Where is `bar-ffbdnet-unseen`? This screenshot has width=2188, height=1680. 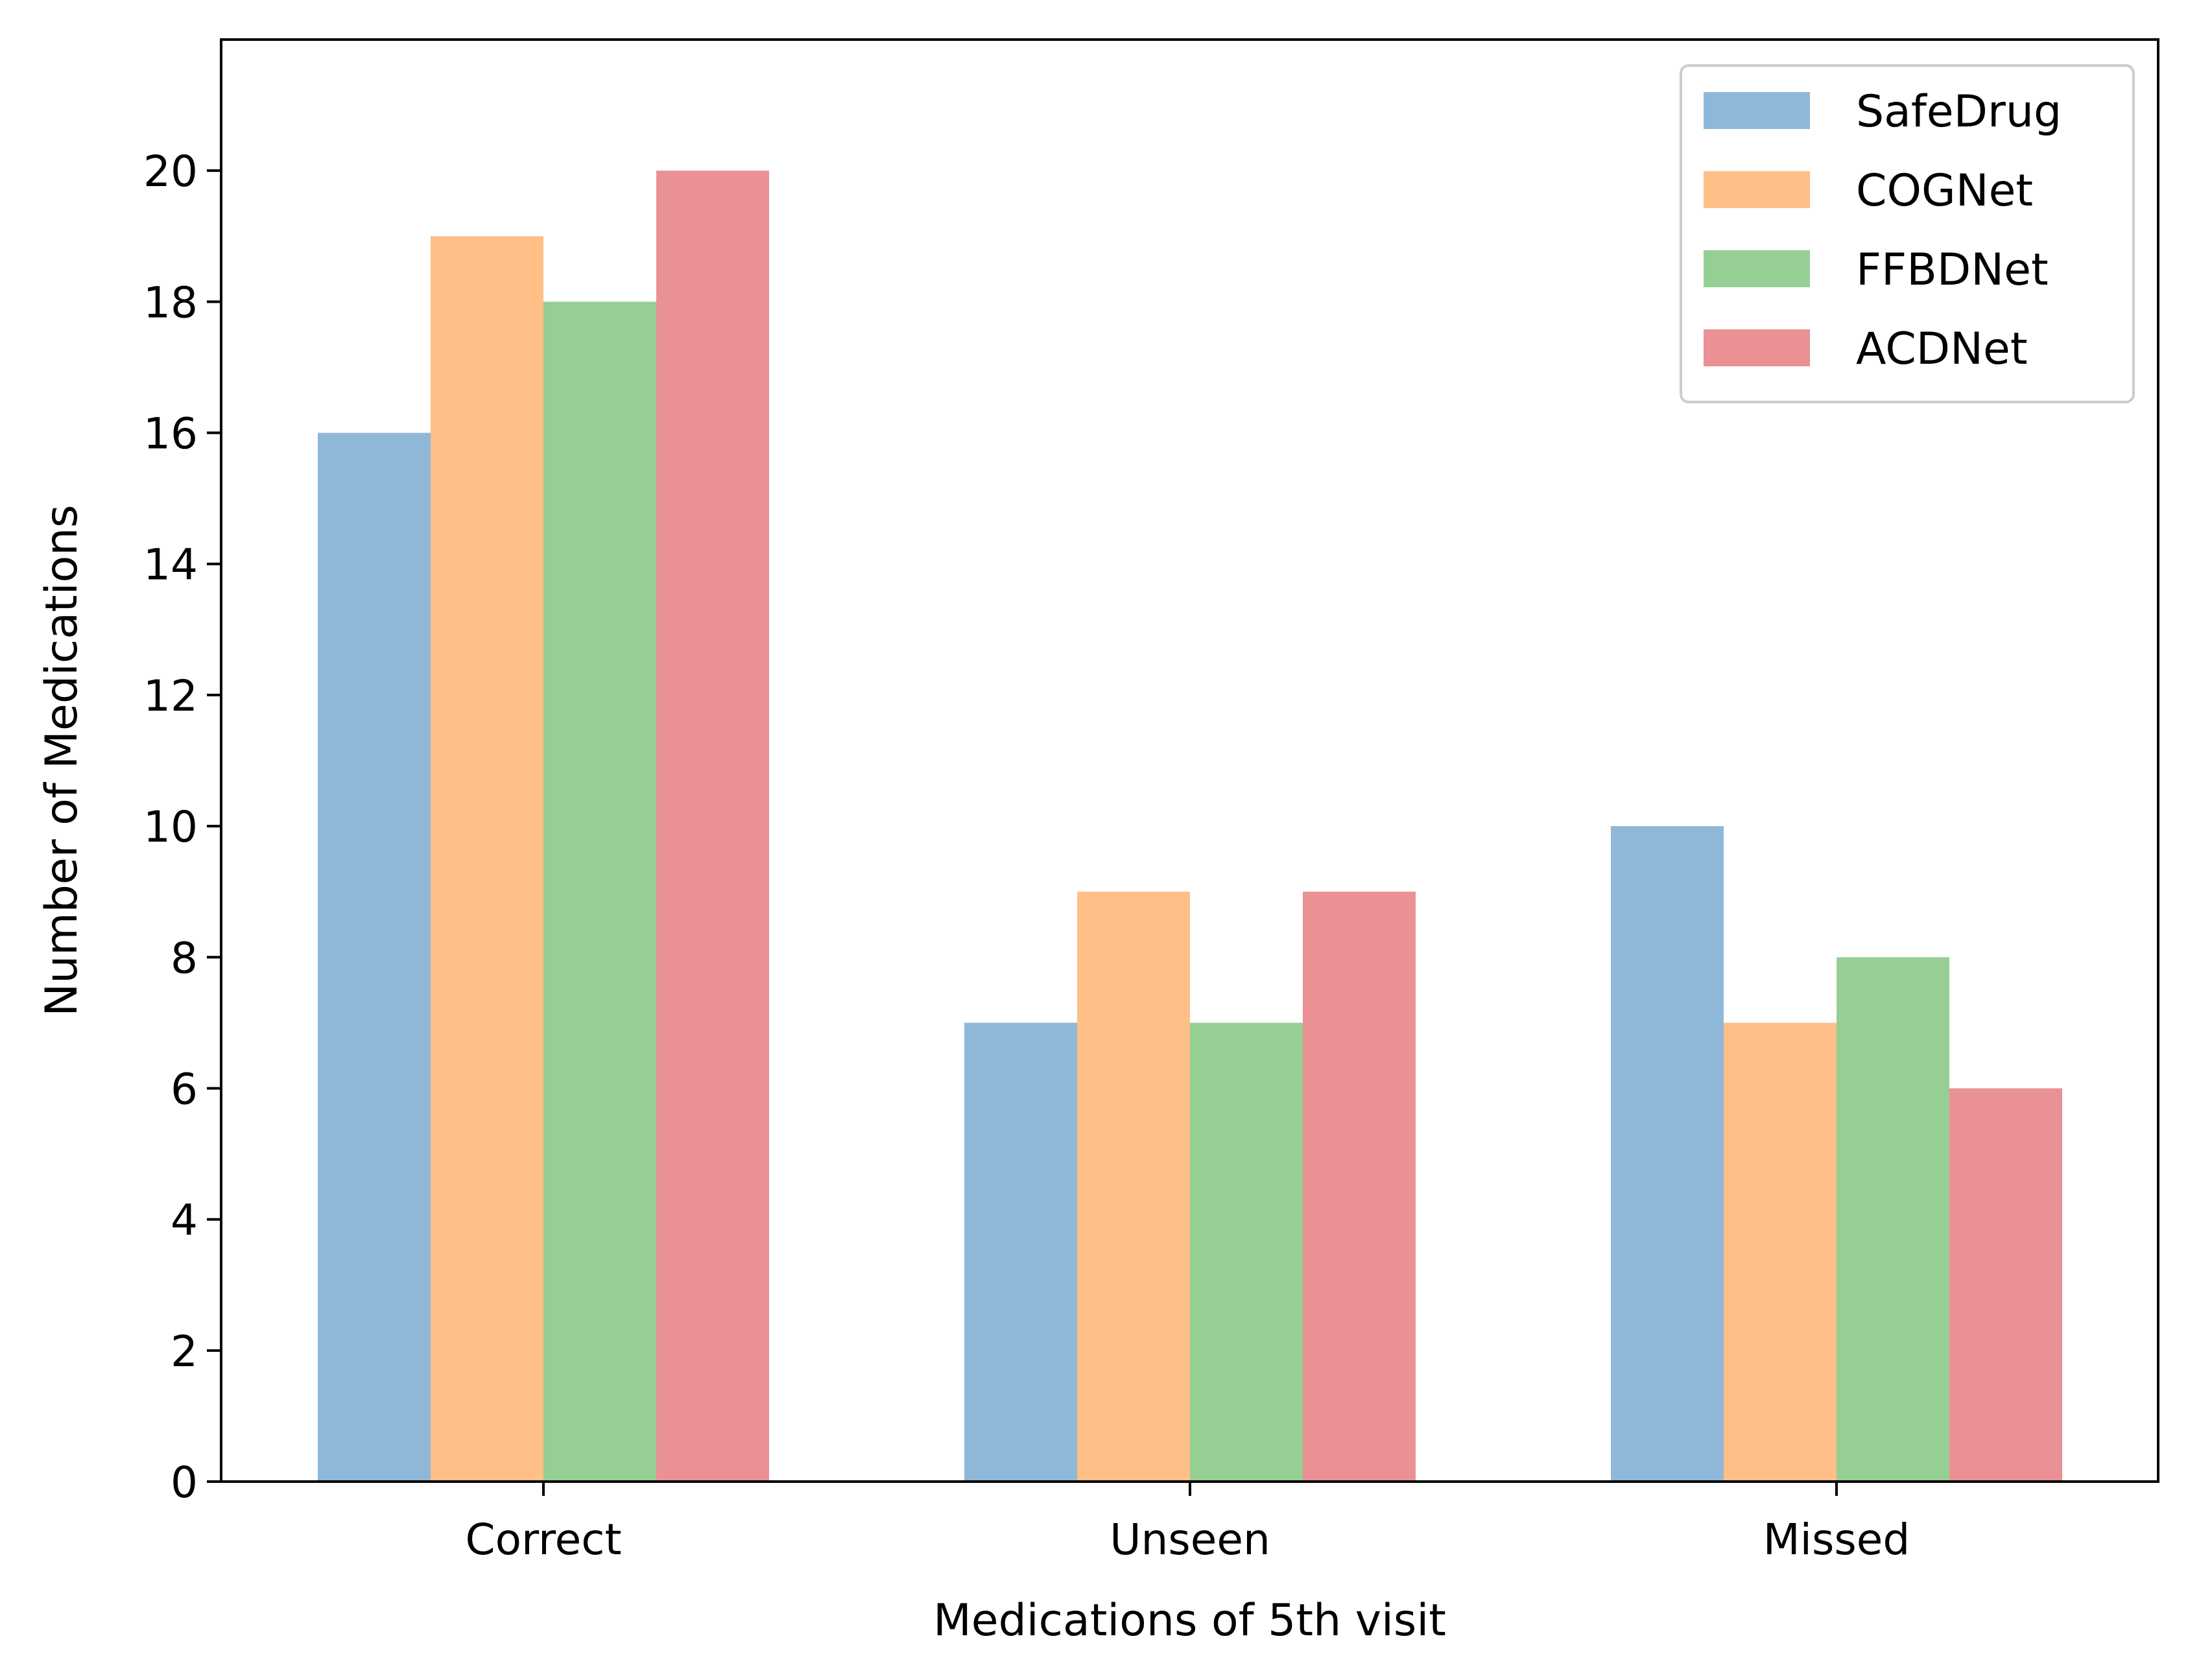 bar-ffbdnet-unseen is located at coordinates (1246, 1252).